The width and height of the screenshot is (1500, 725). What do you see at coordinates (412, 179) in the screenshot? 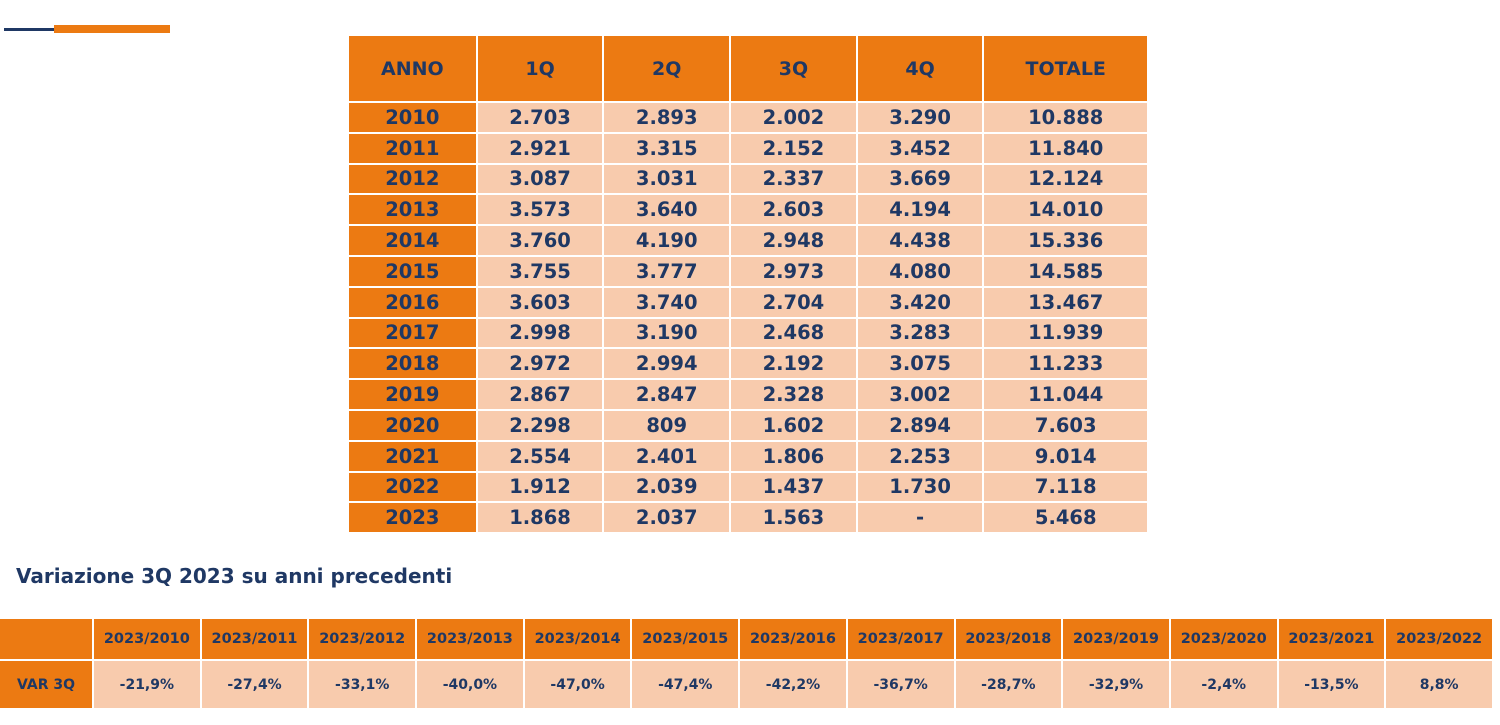
I see `year-cell: 2012` at bounding box center [412, 179].